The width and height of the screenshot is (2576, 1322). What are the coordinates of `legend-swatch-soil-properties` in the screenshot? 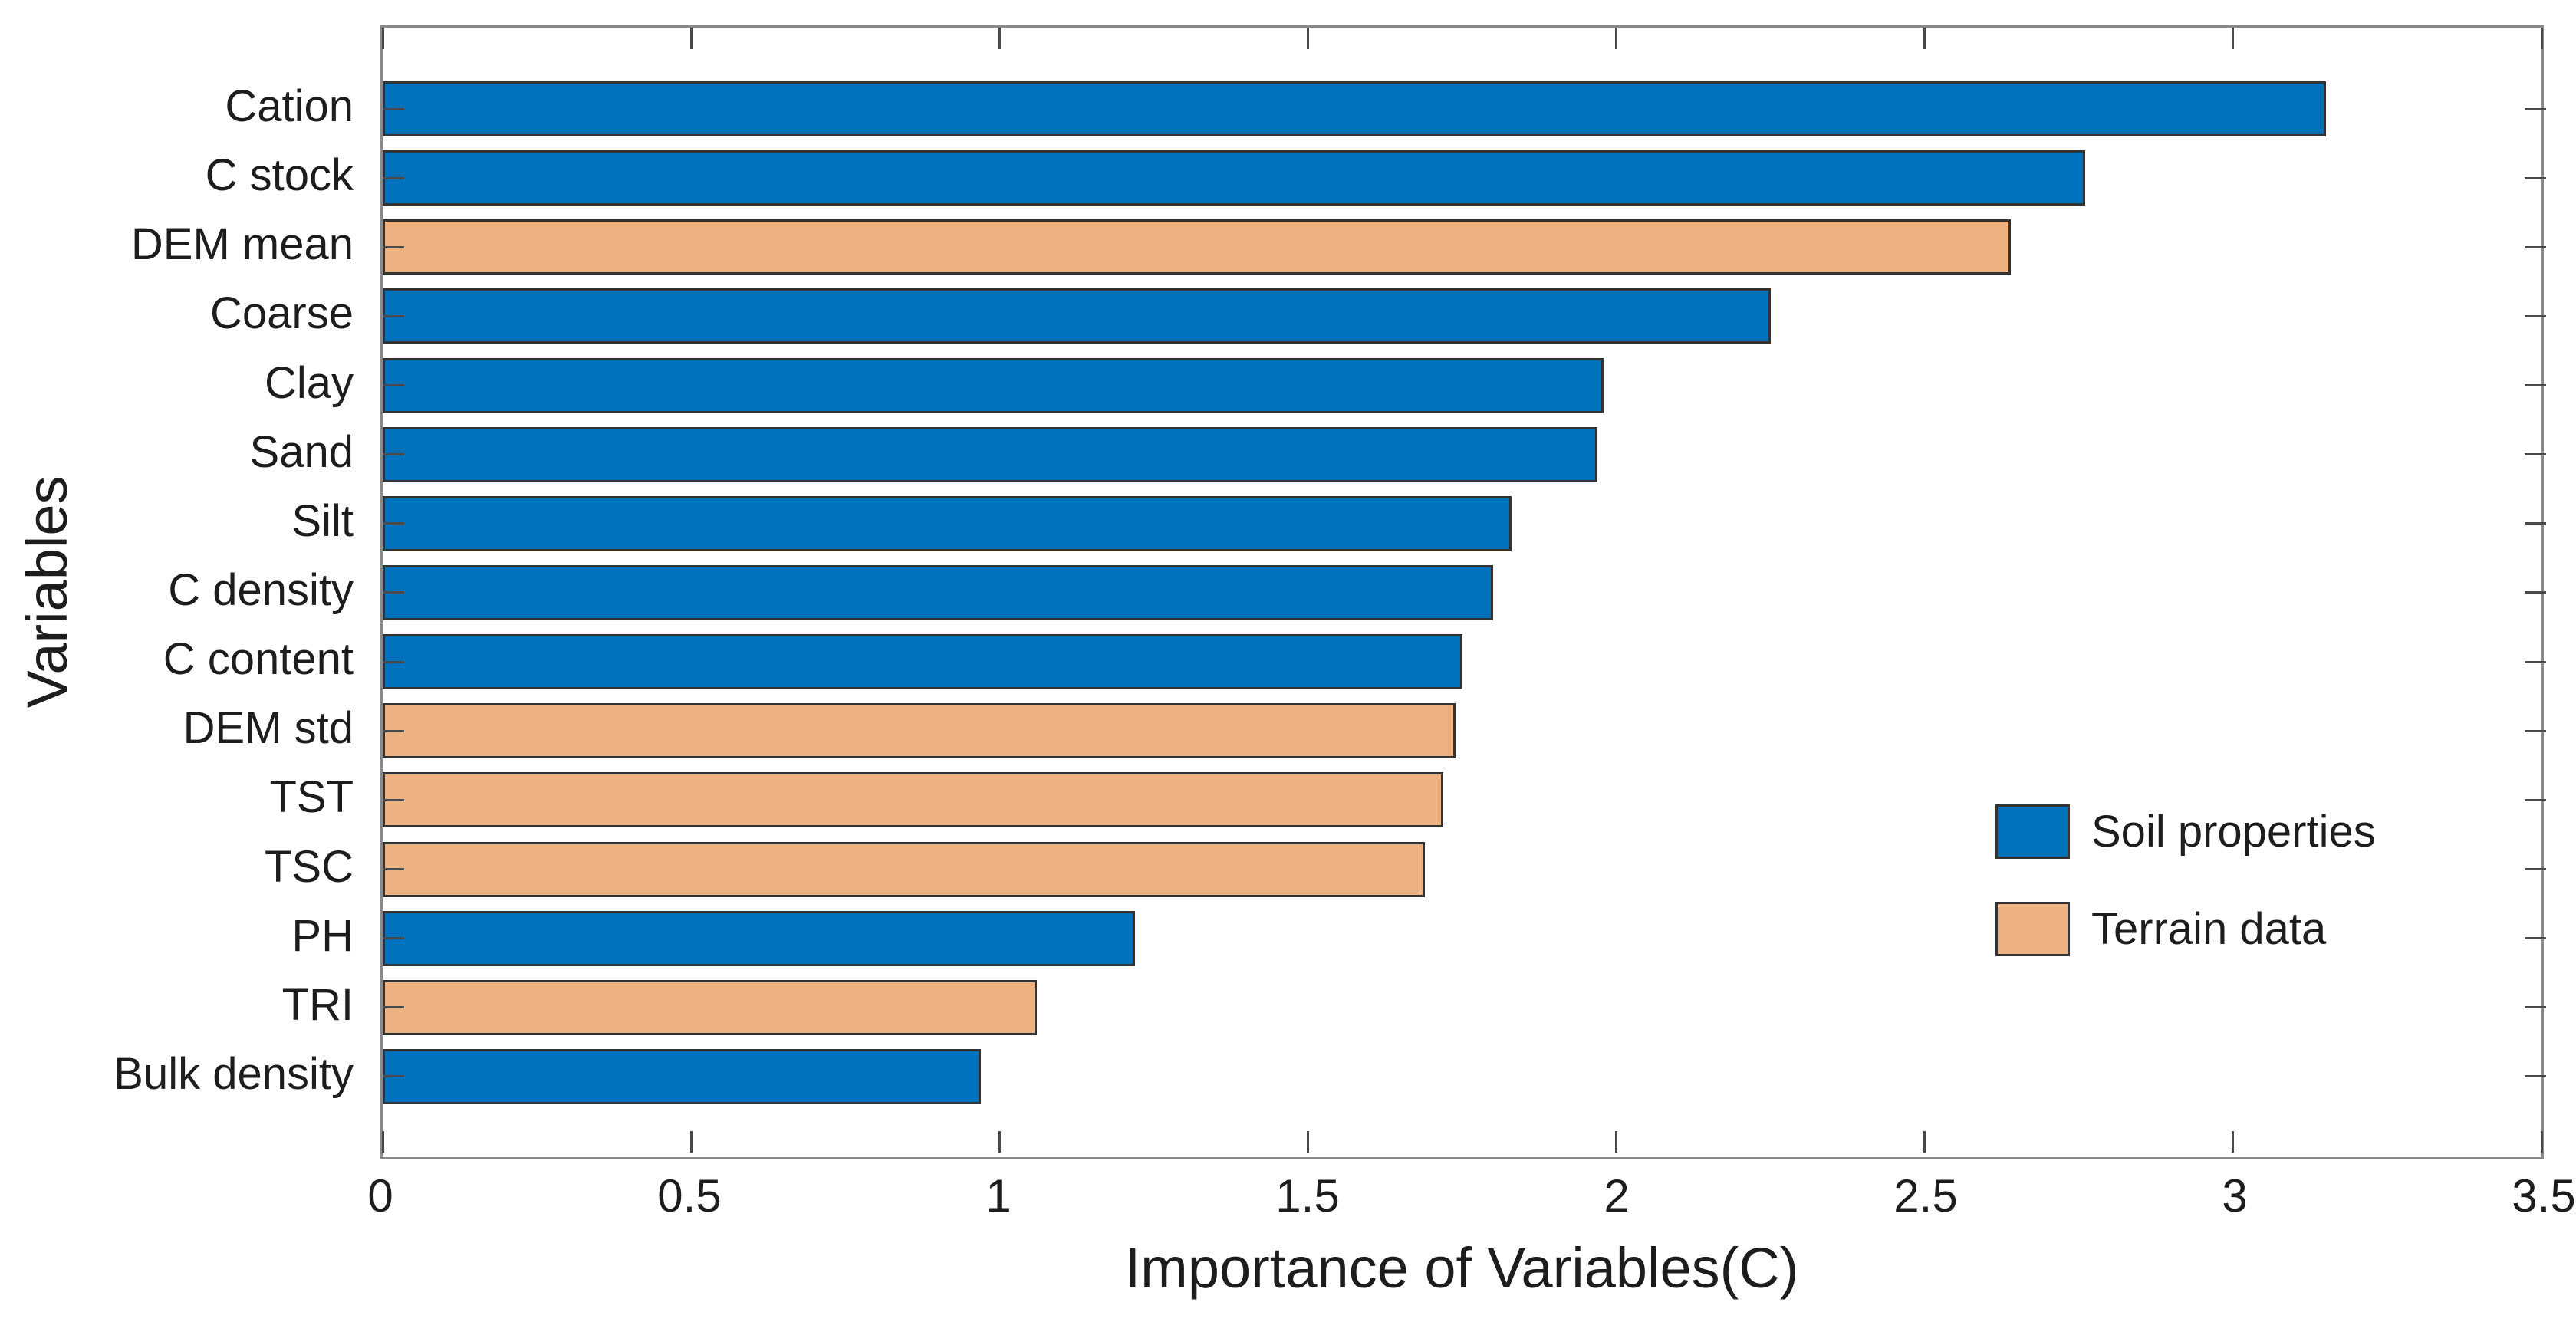 It's located at (2032, 831).